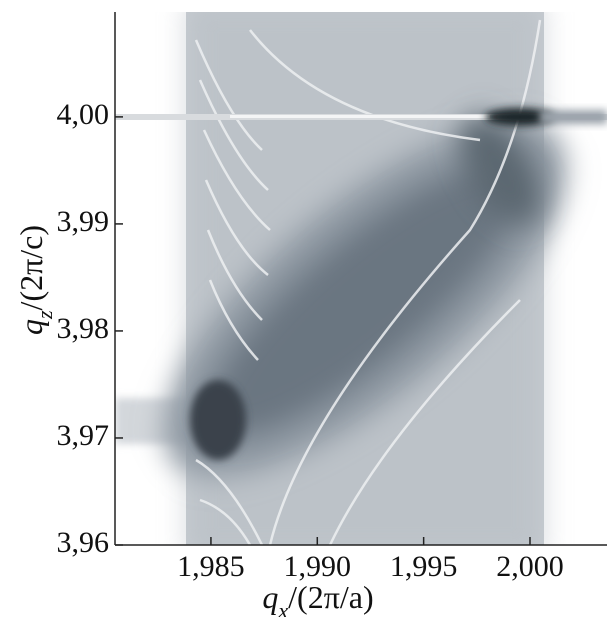 The height and width of the screenshot is (617, 609). I want to click on y-tick-label: 3,97, so click(83, 435).